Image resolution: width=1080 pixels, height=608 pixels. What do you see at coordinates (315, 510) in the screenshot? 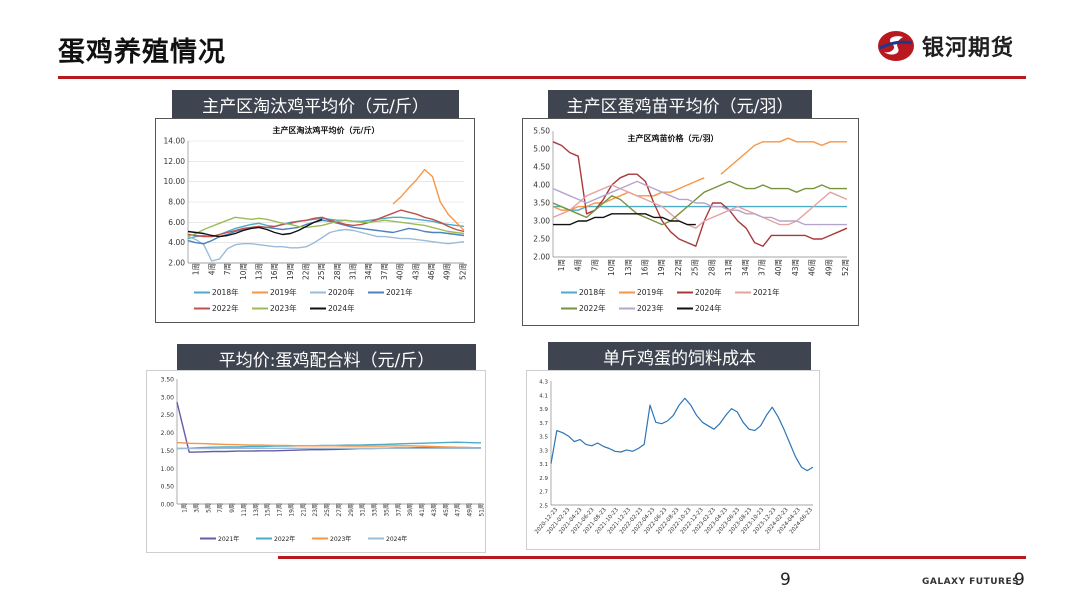
I see `x-tick-label: 23周` at bounding box center [315, 510].